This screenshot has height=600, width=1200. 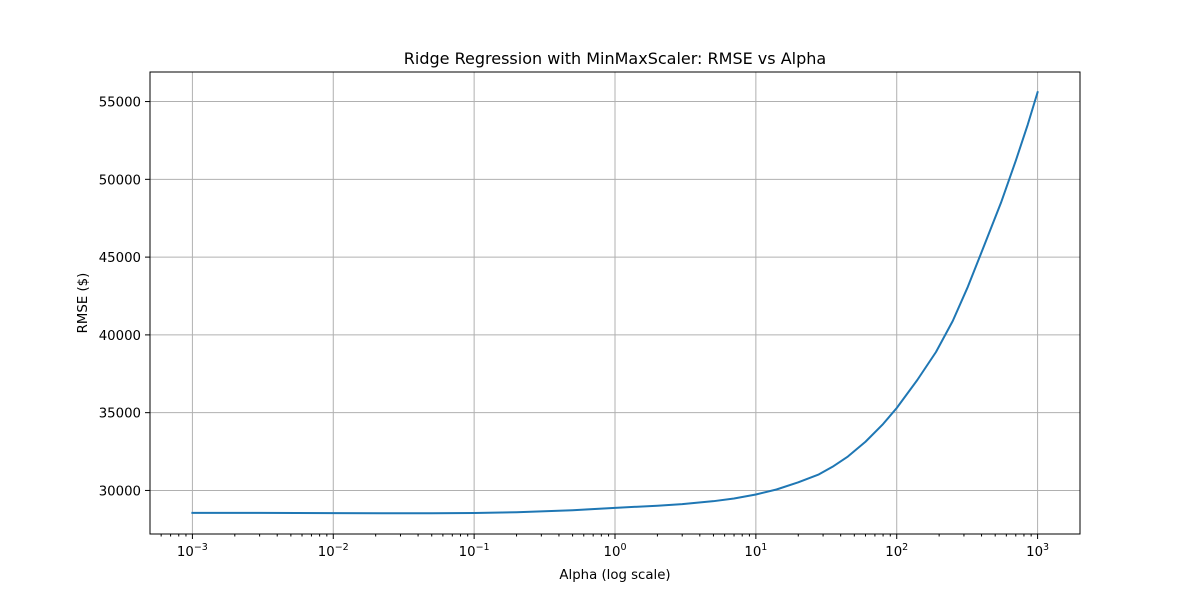 I want to click on y-tick-label: 40000, so click(x=120, y=336).